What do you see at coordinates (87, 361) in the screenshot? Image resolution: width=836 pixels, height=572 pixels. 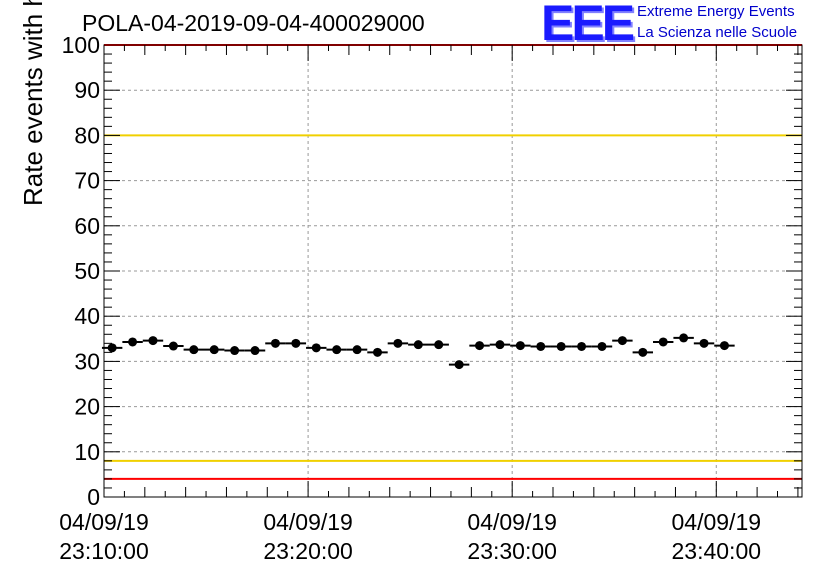 I see `y-tick-label: 30` at bounding box center [87, 361].